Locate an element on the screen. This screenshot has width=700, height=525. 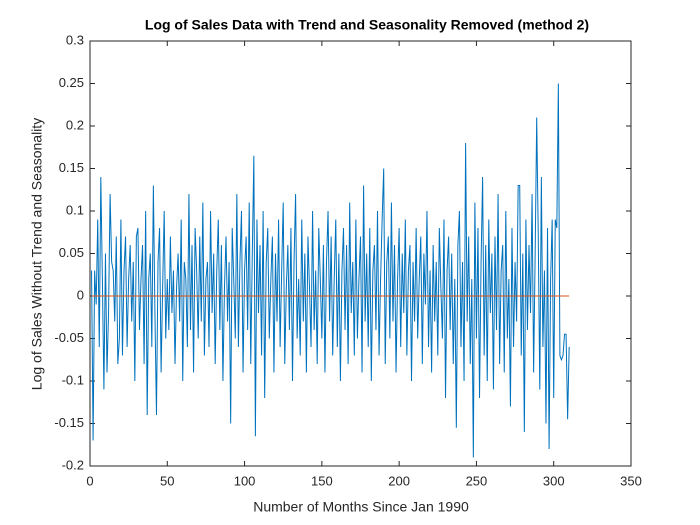
x-tick-label: 250 is located at coordinates (477, 480).